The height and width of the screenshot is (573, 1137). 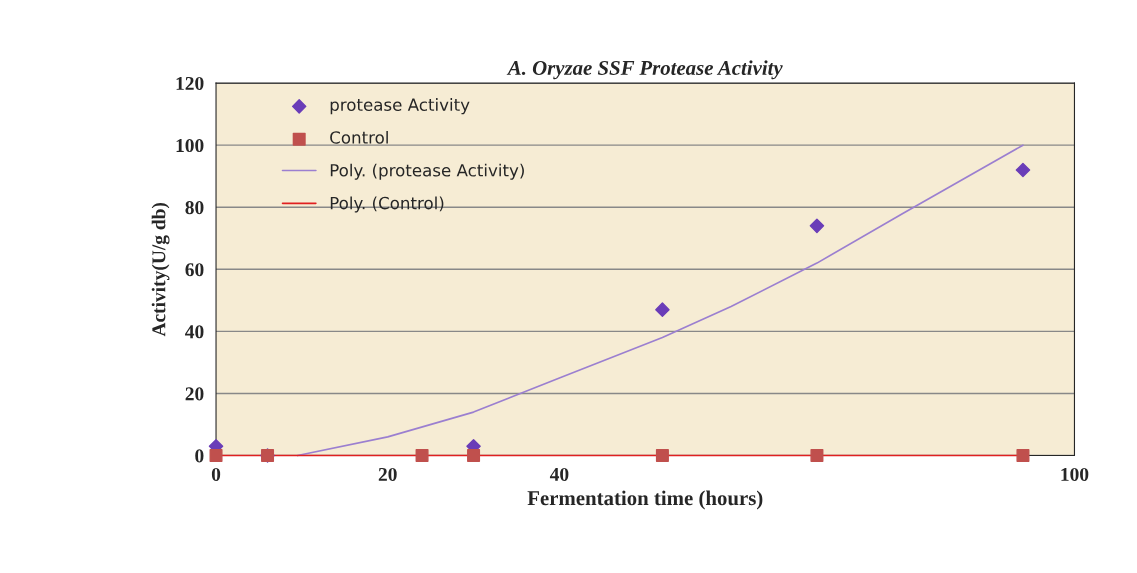 What do you see at coordinates (400, 106) in the screenshot?
I see `legend-label: protease Activity` at bounding box center [400, 106].